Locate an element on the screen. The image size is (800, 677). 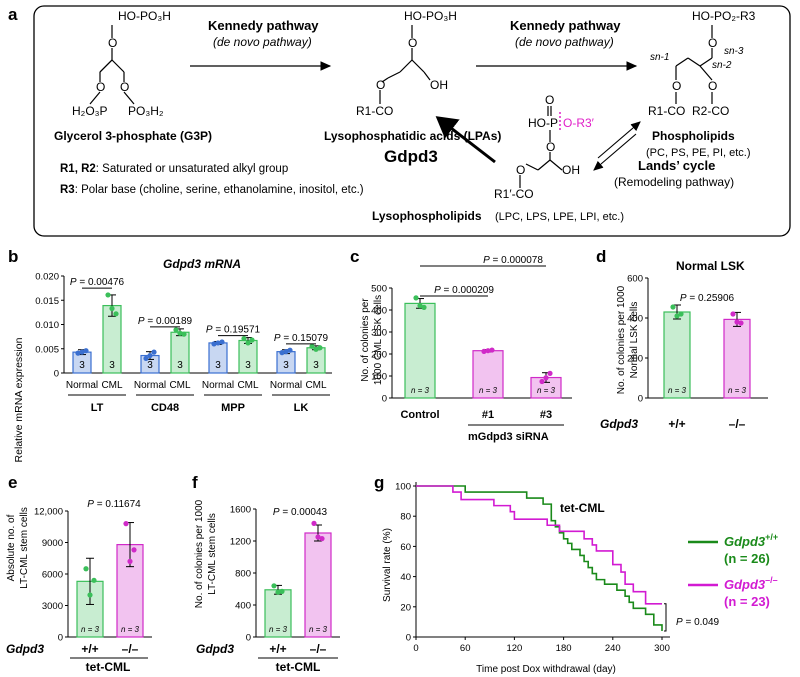
panel-b-group-label: CD48 is located at coordinates (165, 408).